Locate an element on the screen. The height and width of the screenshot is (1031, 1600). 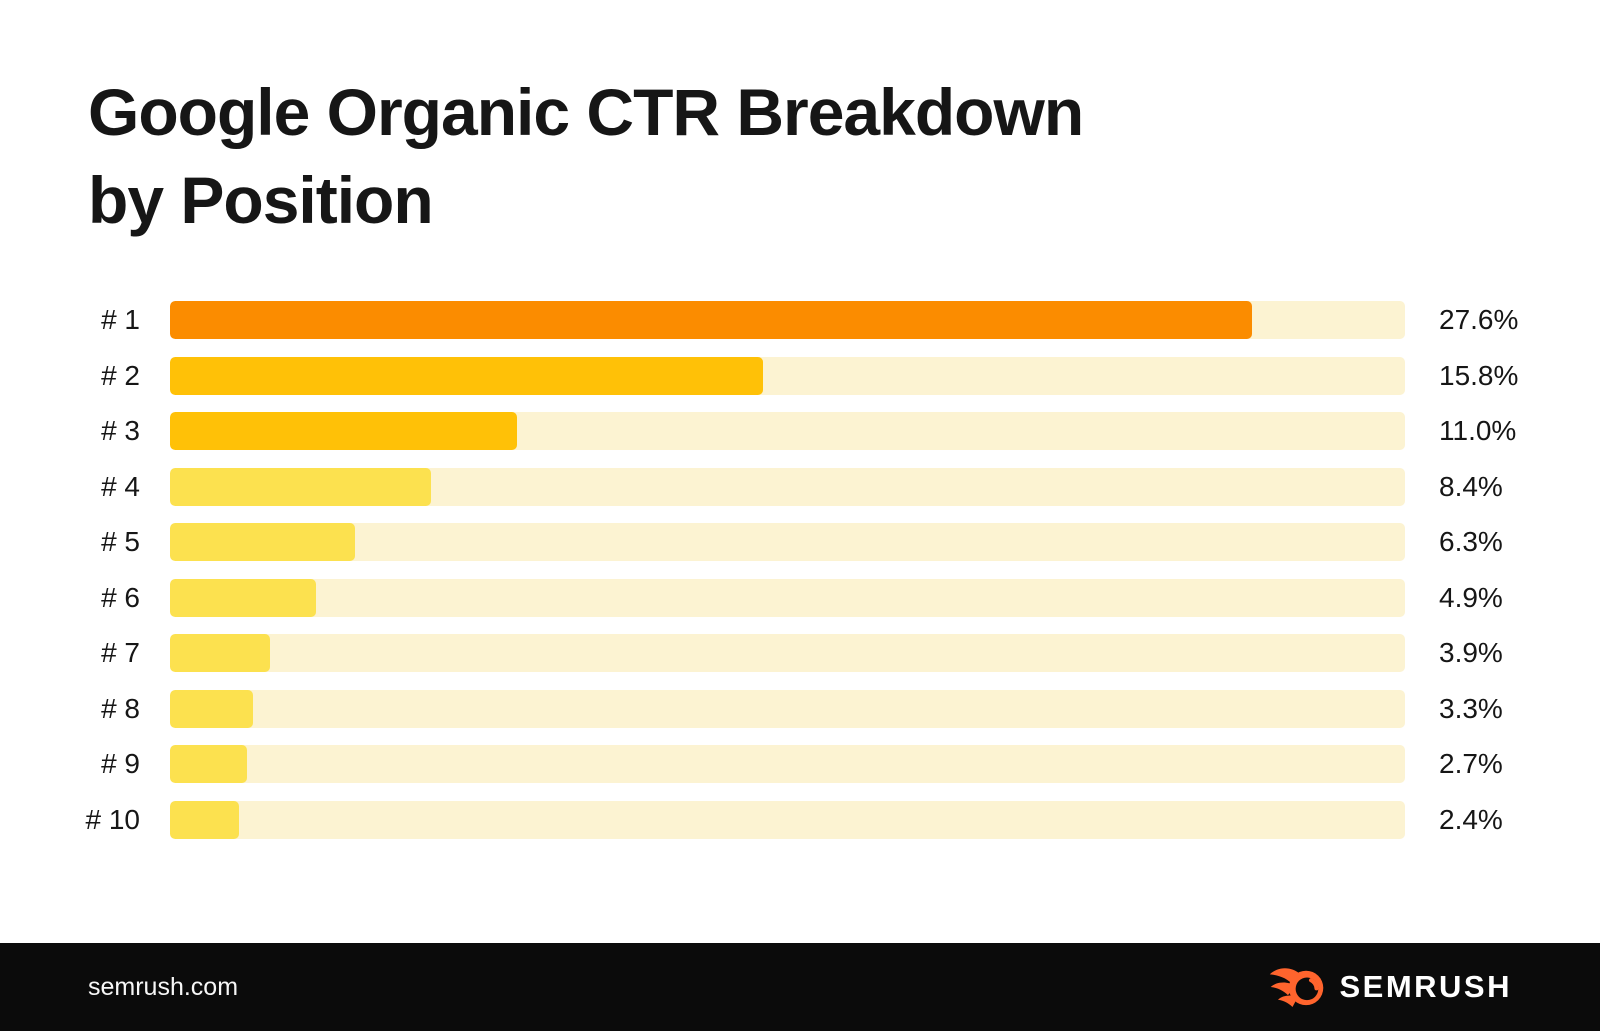
ctr-value-label: 15.8% is located at coordinates (1479, 375).